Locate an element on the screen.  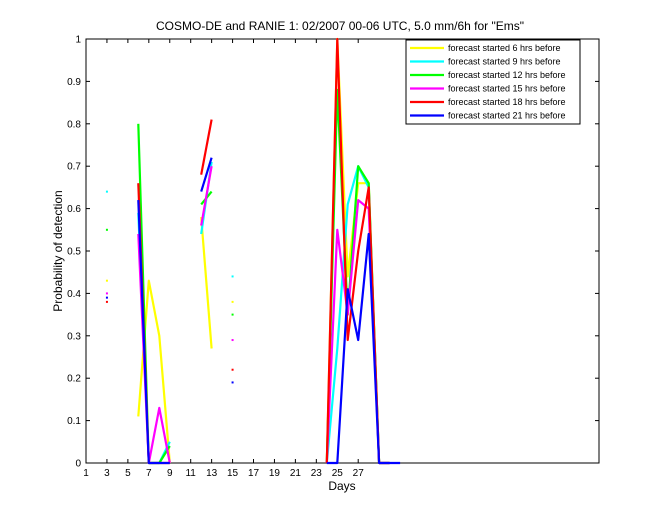
legend-label: forecast started 18 hrs before is located at coordinates (507, 102).